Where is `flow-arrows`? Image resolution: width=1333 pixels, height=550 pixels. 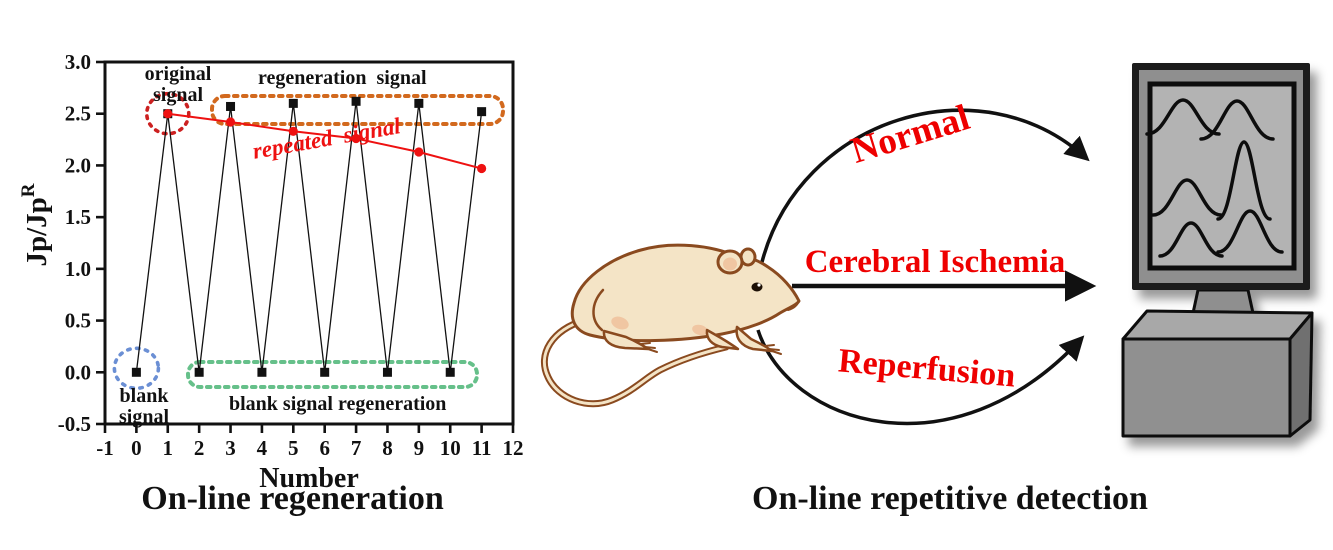 flow-arrows is located at coordinates (926, 267).